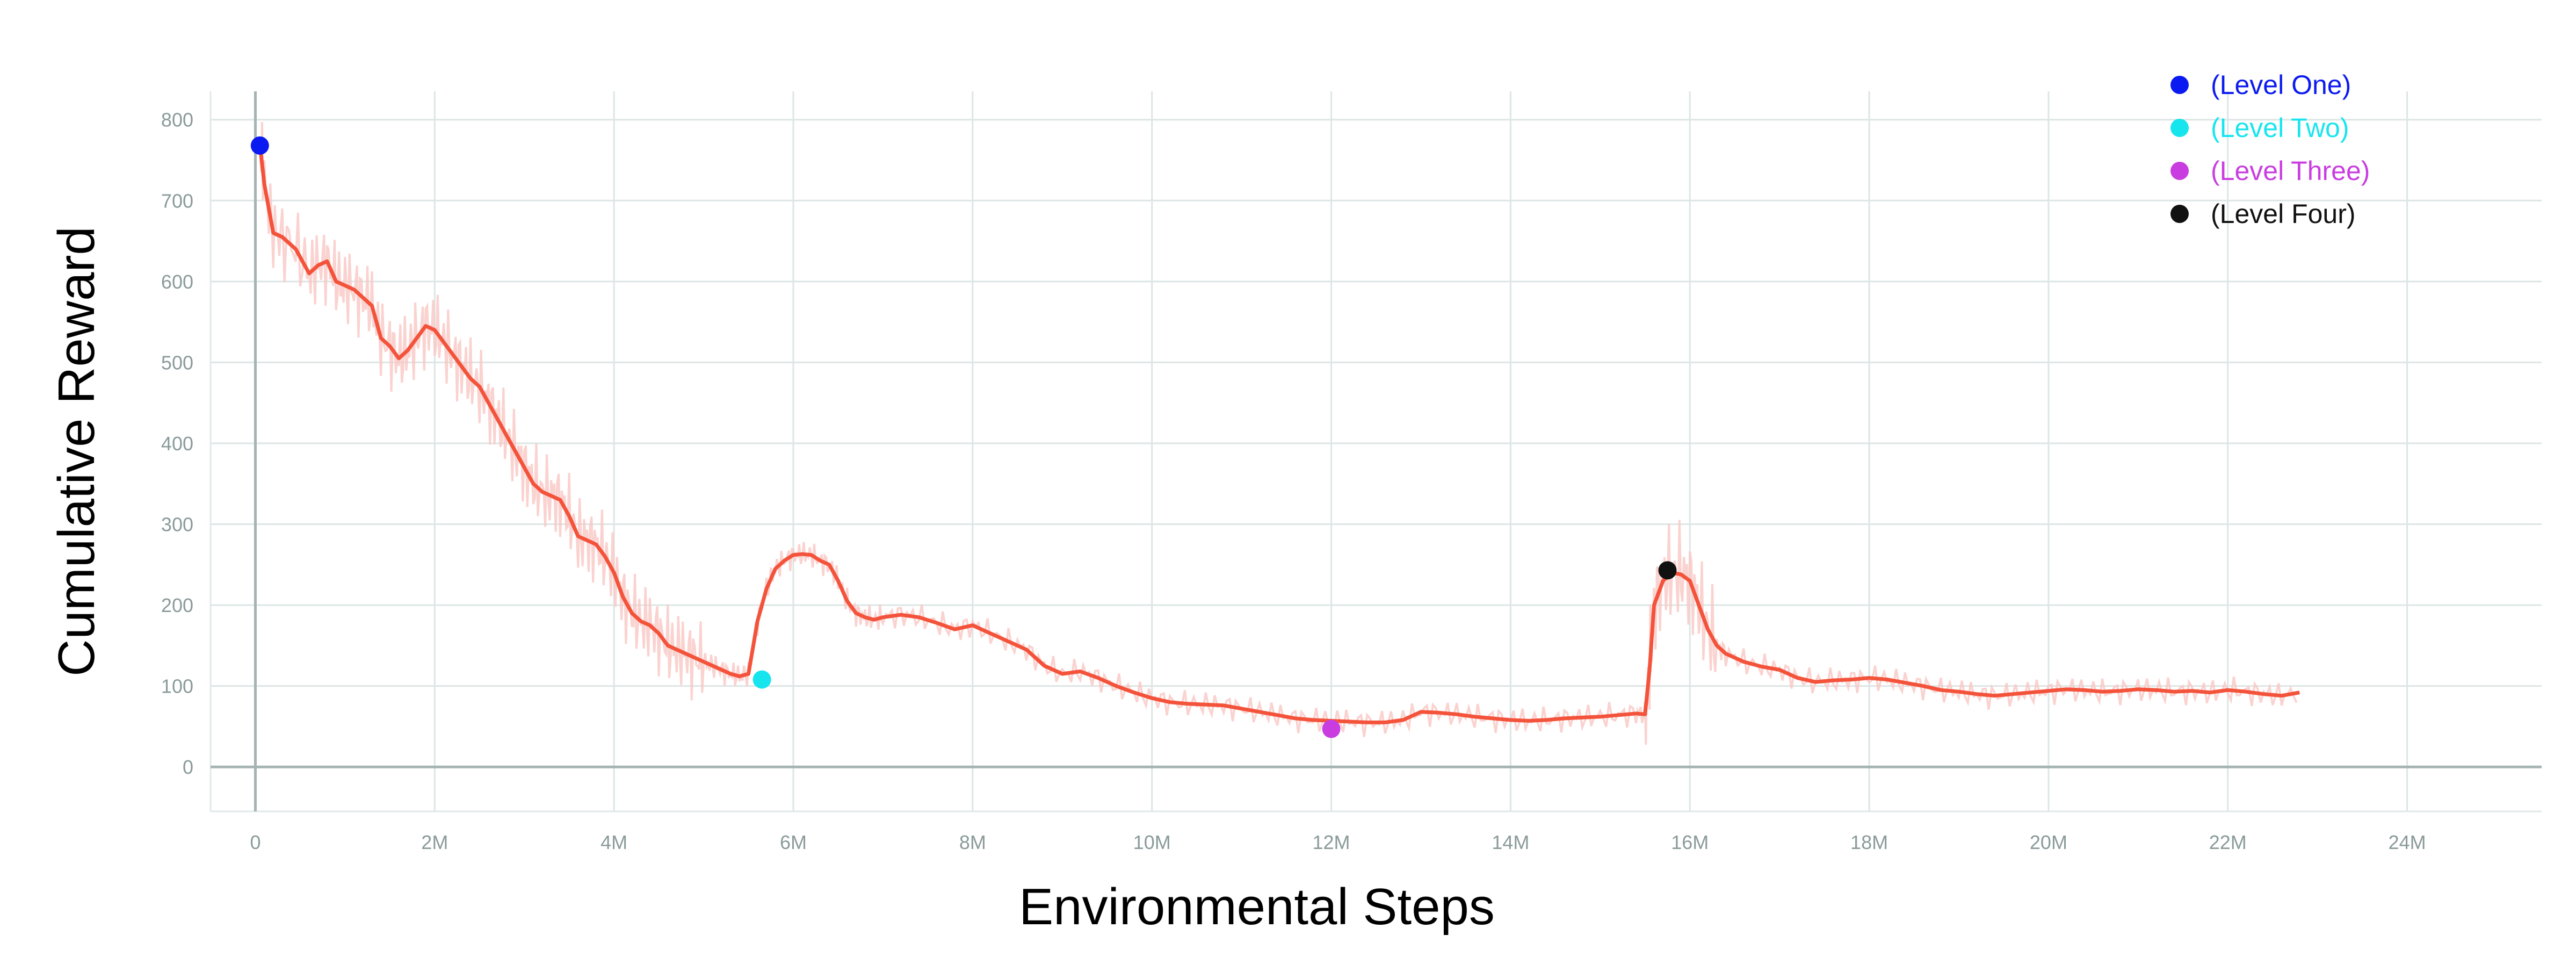  What do you see at coordinates (2048, 842) in the screenshot?
I see `x-tick-label: 20M` at bounding box center [2048, 842].